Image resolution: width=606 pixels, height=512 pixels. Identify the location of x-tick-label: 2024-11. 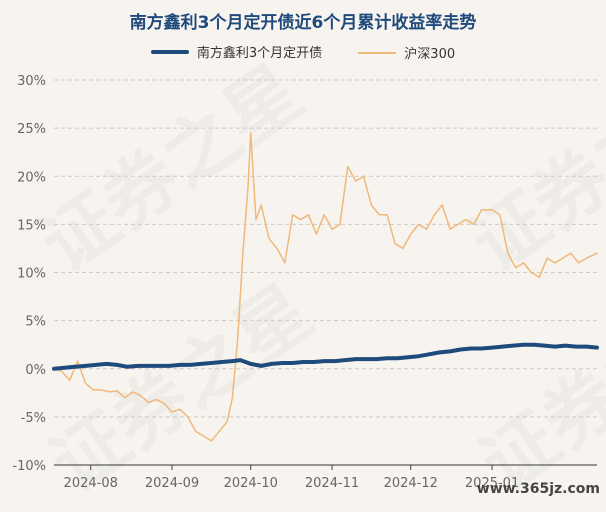
(332, 483).